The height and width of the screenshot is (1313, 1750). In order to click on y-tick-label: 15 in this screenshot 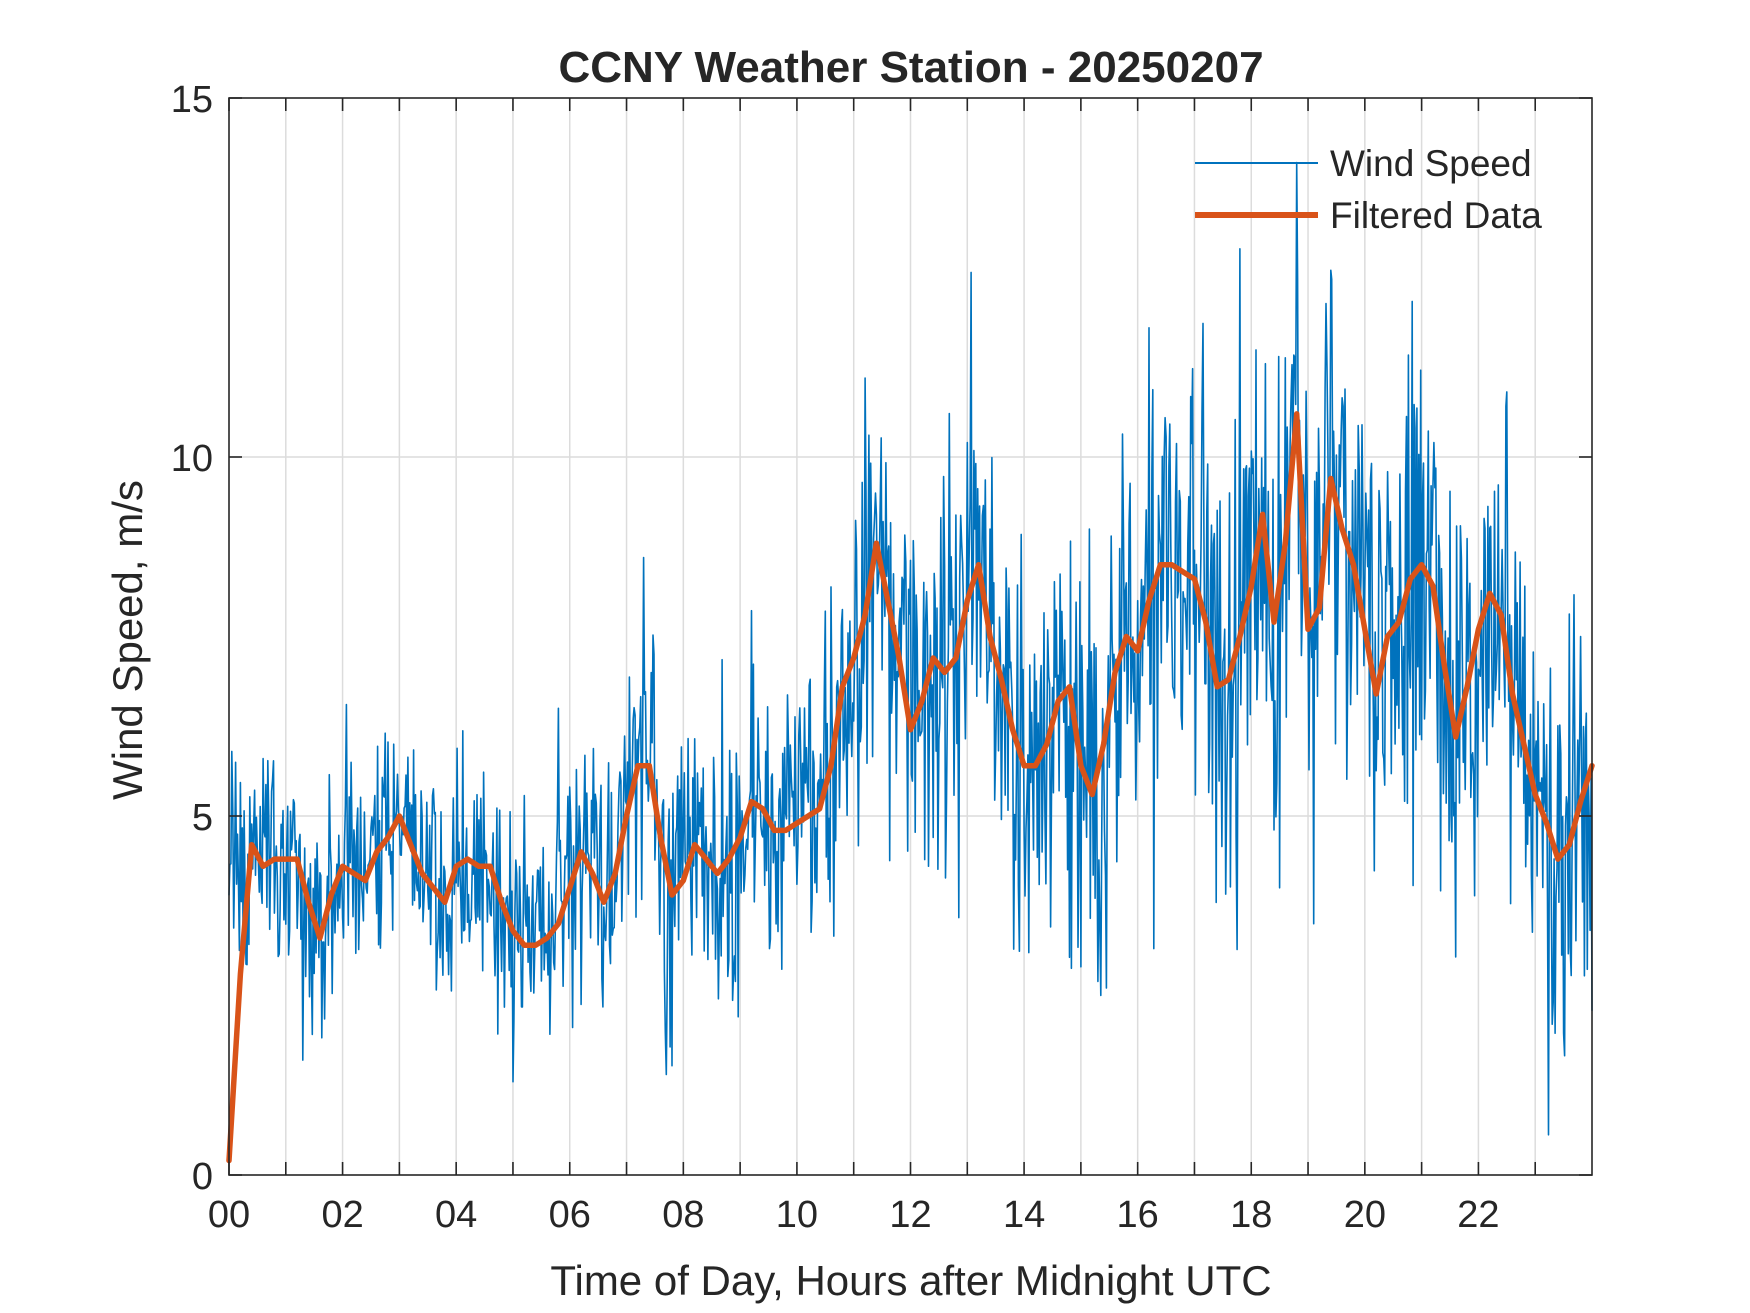, I will do `click(192, 100)`.